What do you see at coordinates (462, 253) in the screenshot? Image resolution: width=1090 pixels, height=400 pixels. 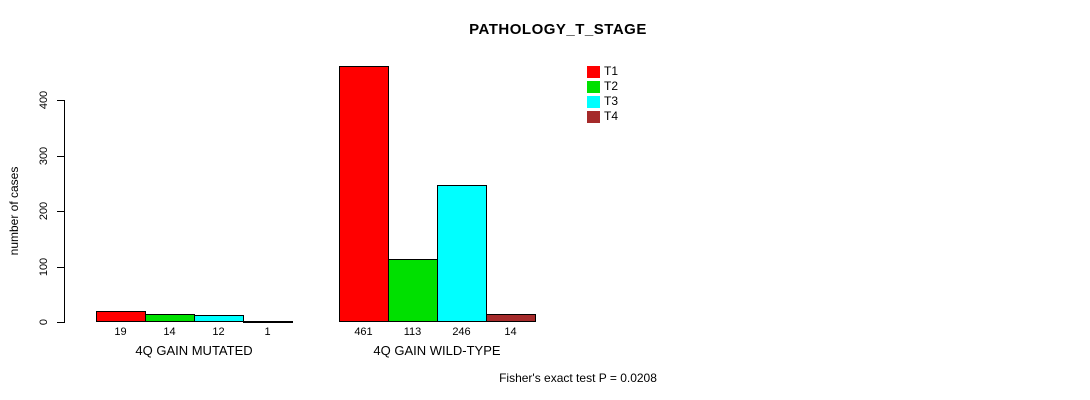 I see `bar-t3-group2` at bounding box center [462, 253].